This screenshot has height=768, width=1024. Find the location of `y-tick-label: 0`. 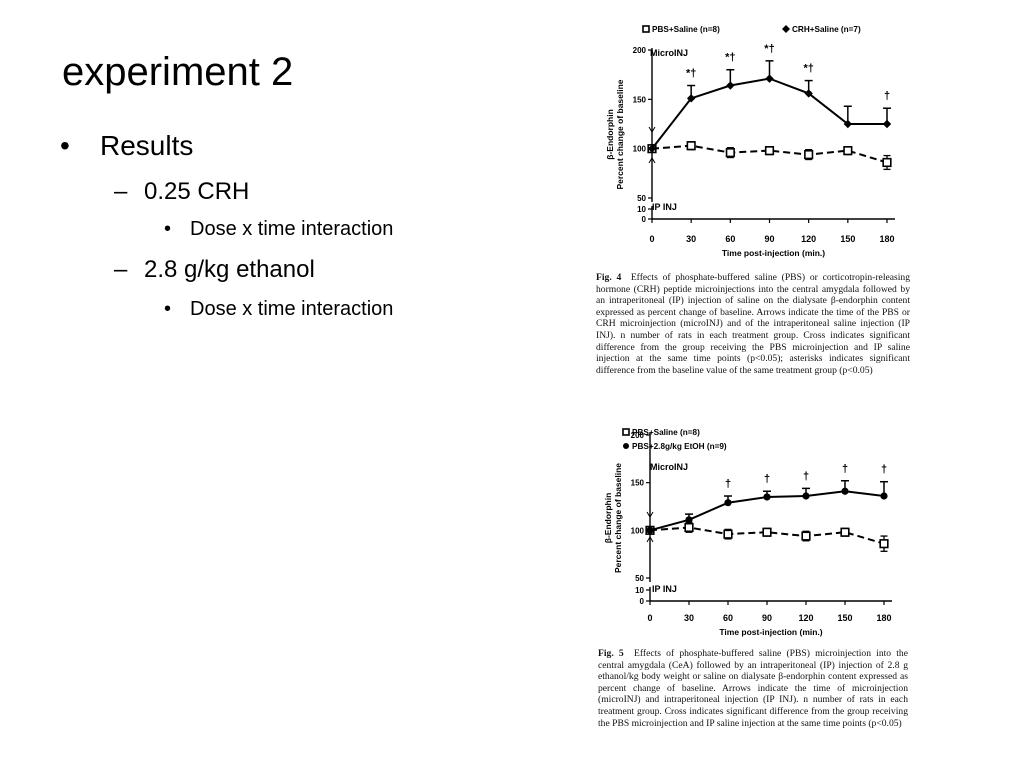

y-tick-label: 0 is located at coordinates (644, 219).